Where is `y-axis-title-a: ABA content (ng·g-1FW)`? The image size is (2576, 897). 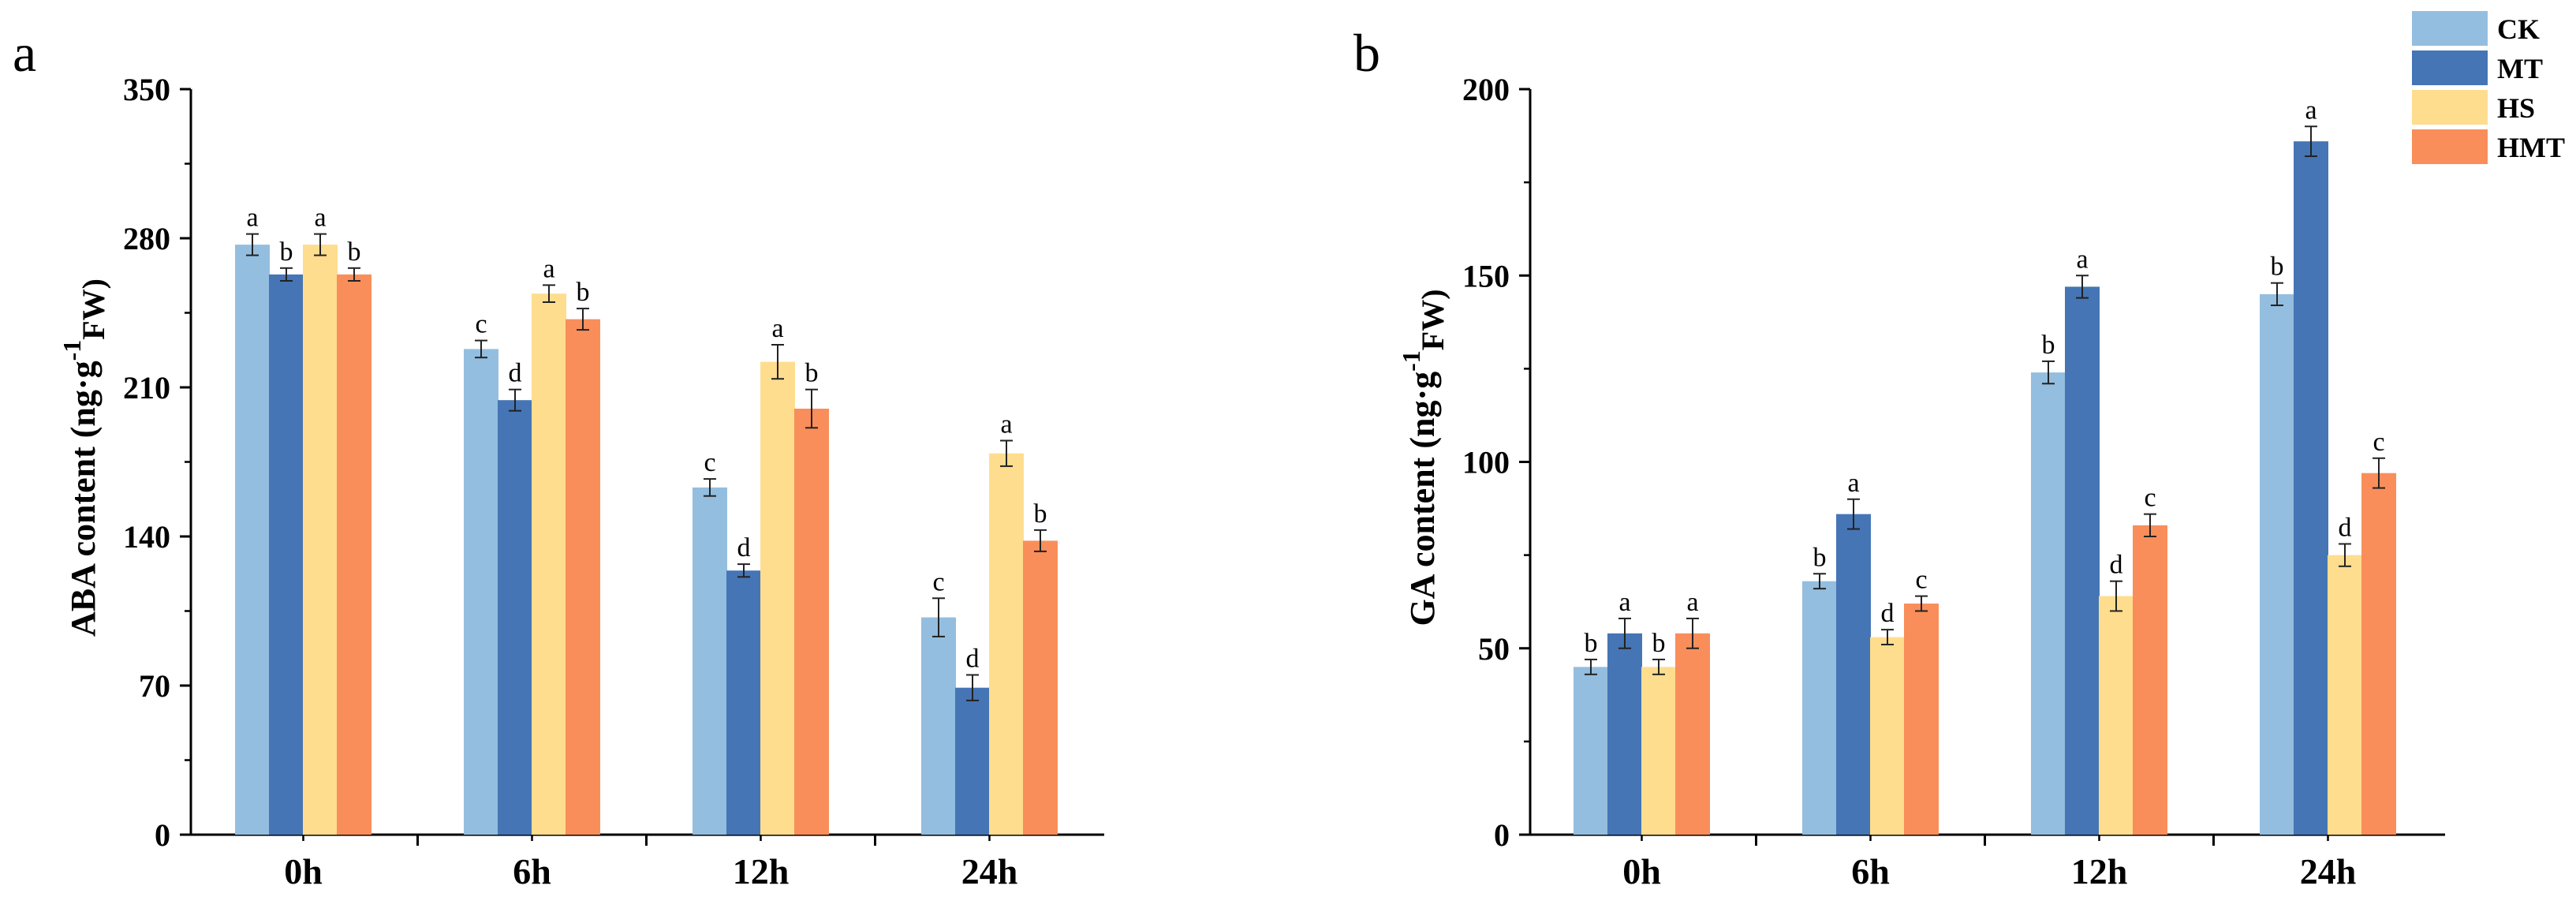
y-axis-title-a: ABA content (ng·g-1FW) is located at coordinates (84, 458).